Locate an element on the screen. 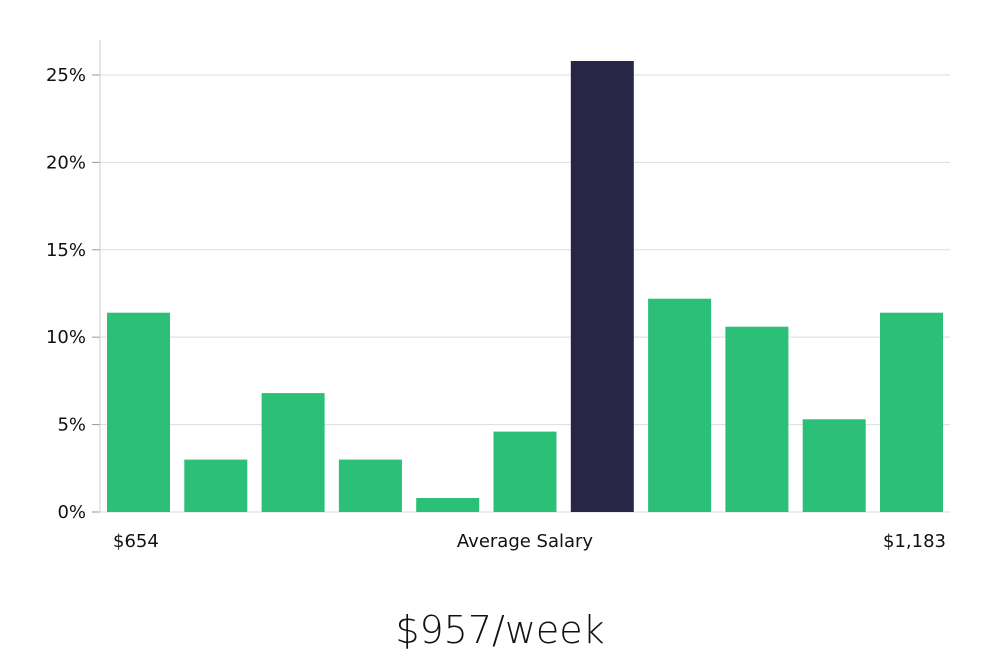 The image size is (1000, 660). x-label-max: $1,183 is located at coordinates (914, 541).